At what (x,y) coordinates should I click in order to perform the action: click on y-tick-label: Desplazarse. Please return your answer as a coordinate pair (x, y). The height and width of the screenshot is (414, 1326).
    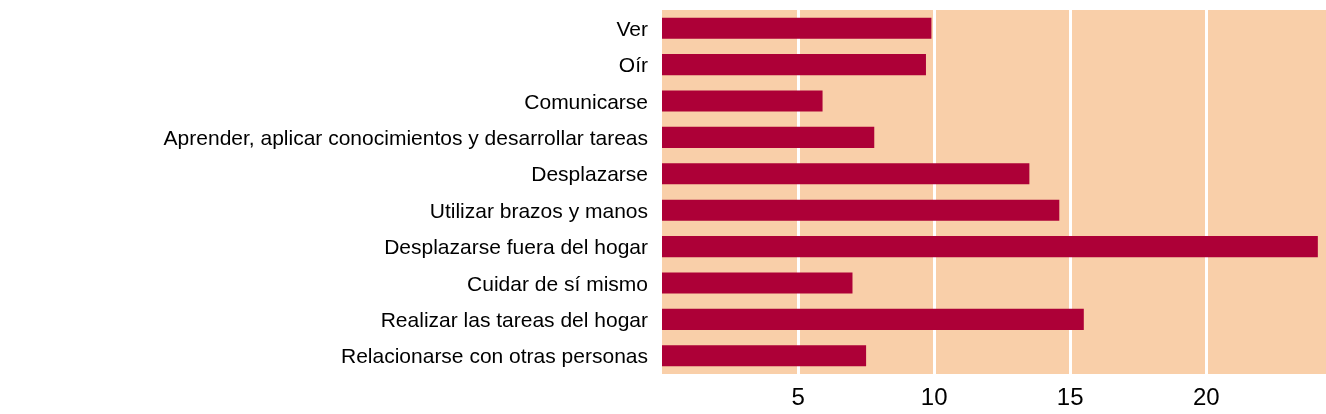
    Looking at the image, I should click on (589, 174).